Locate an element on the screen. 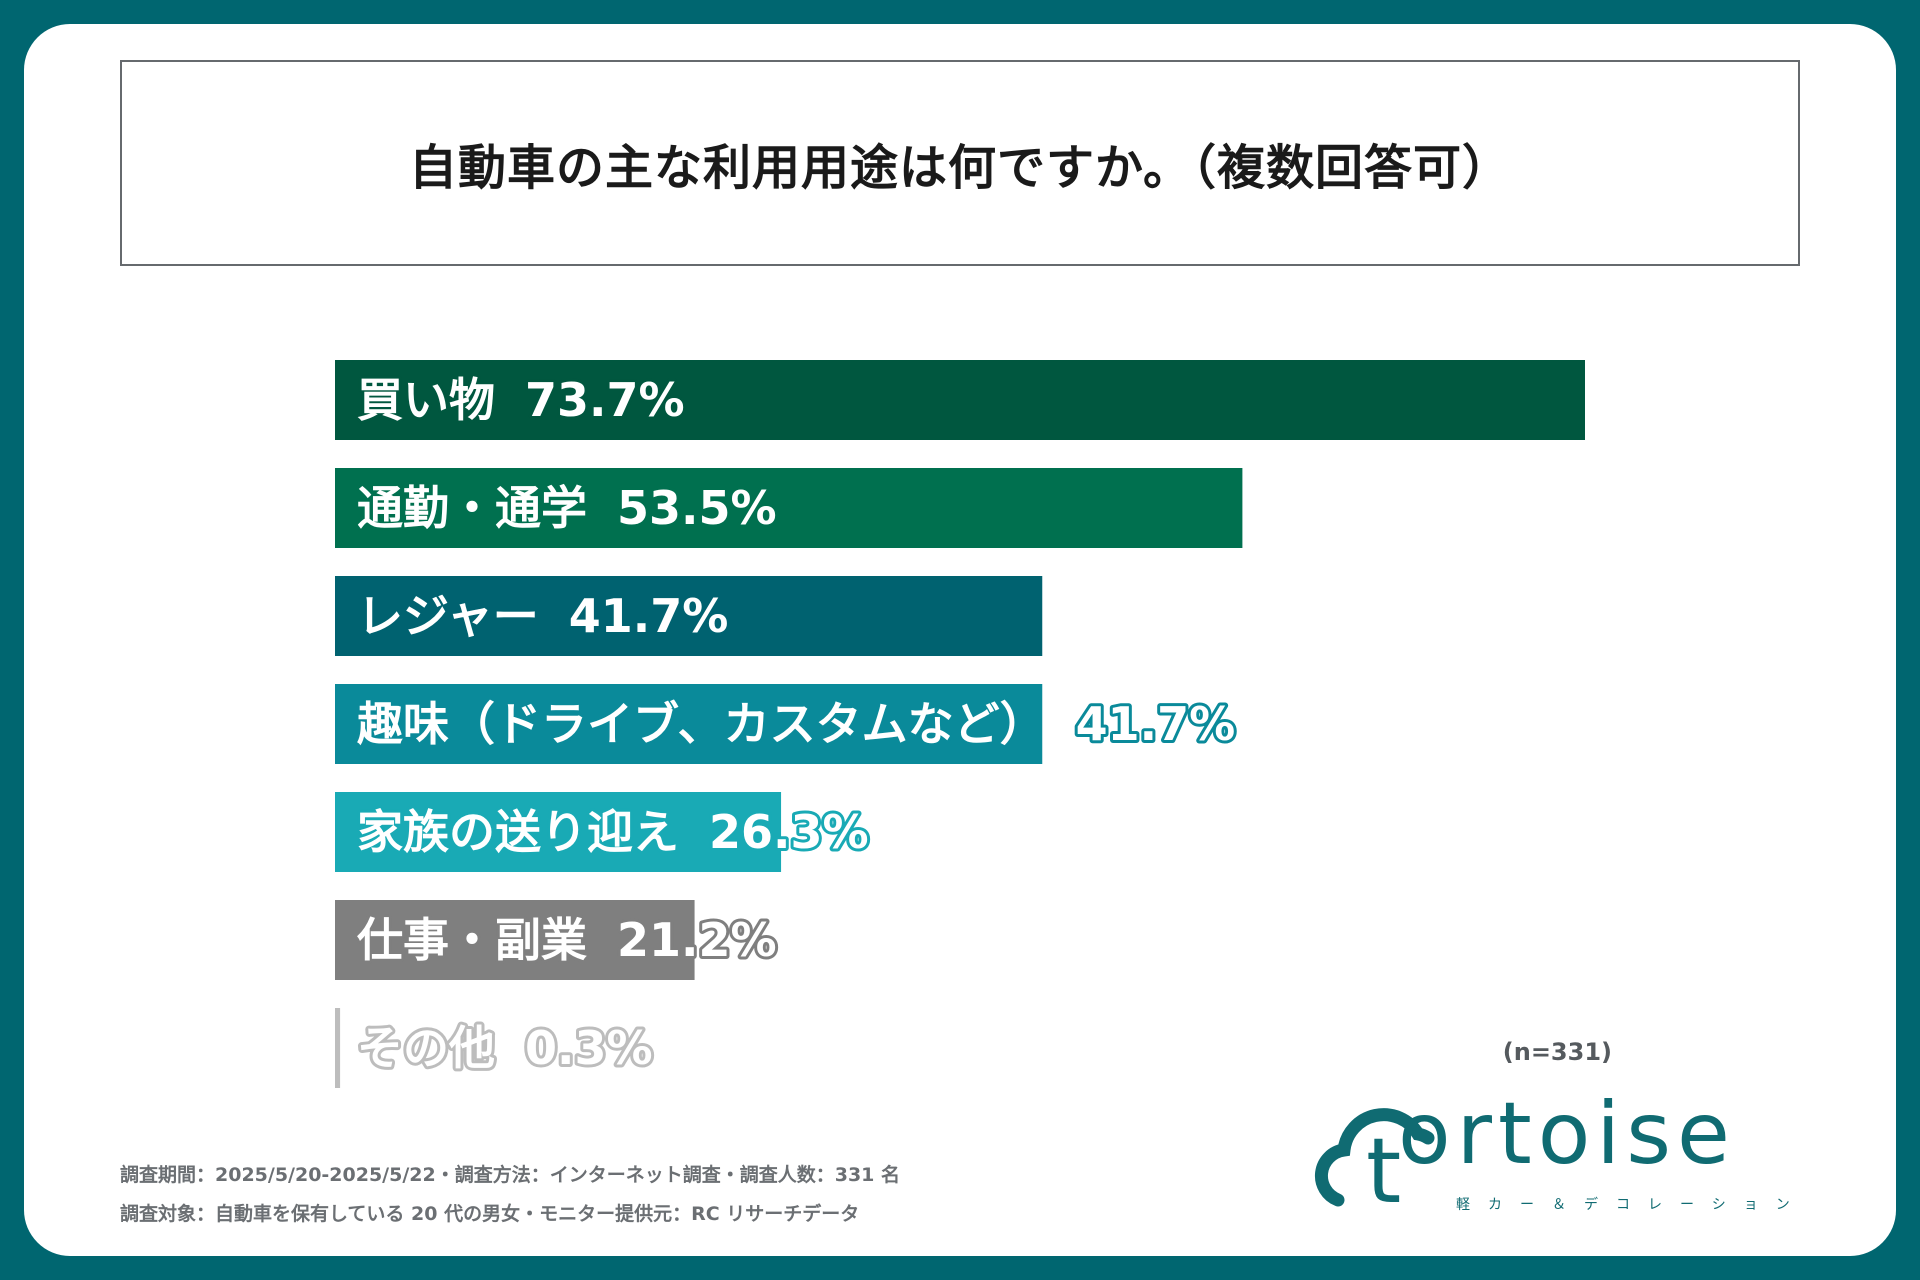 This screenshot has width=1920, height=1280. value-label-6: 21.2% is located at coordinates (697, 940).